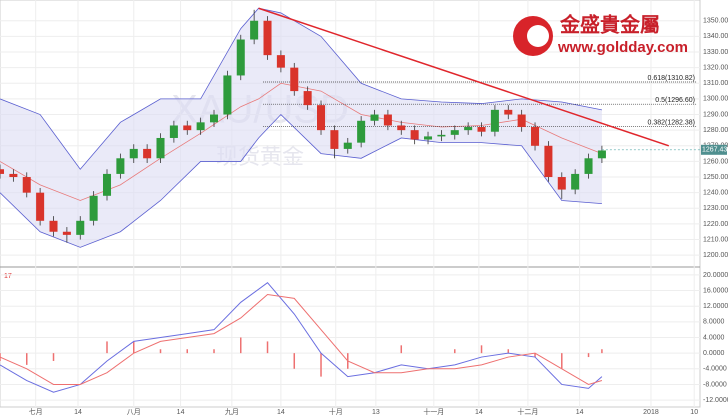  I want to click on indicator-label: 17, so click(8, 276).